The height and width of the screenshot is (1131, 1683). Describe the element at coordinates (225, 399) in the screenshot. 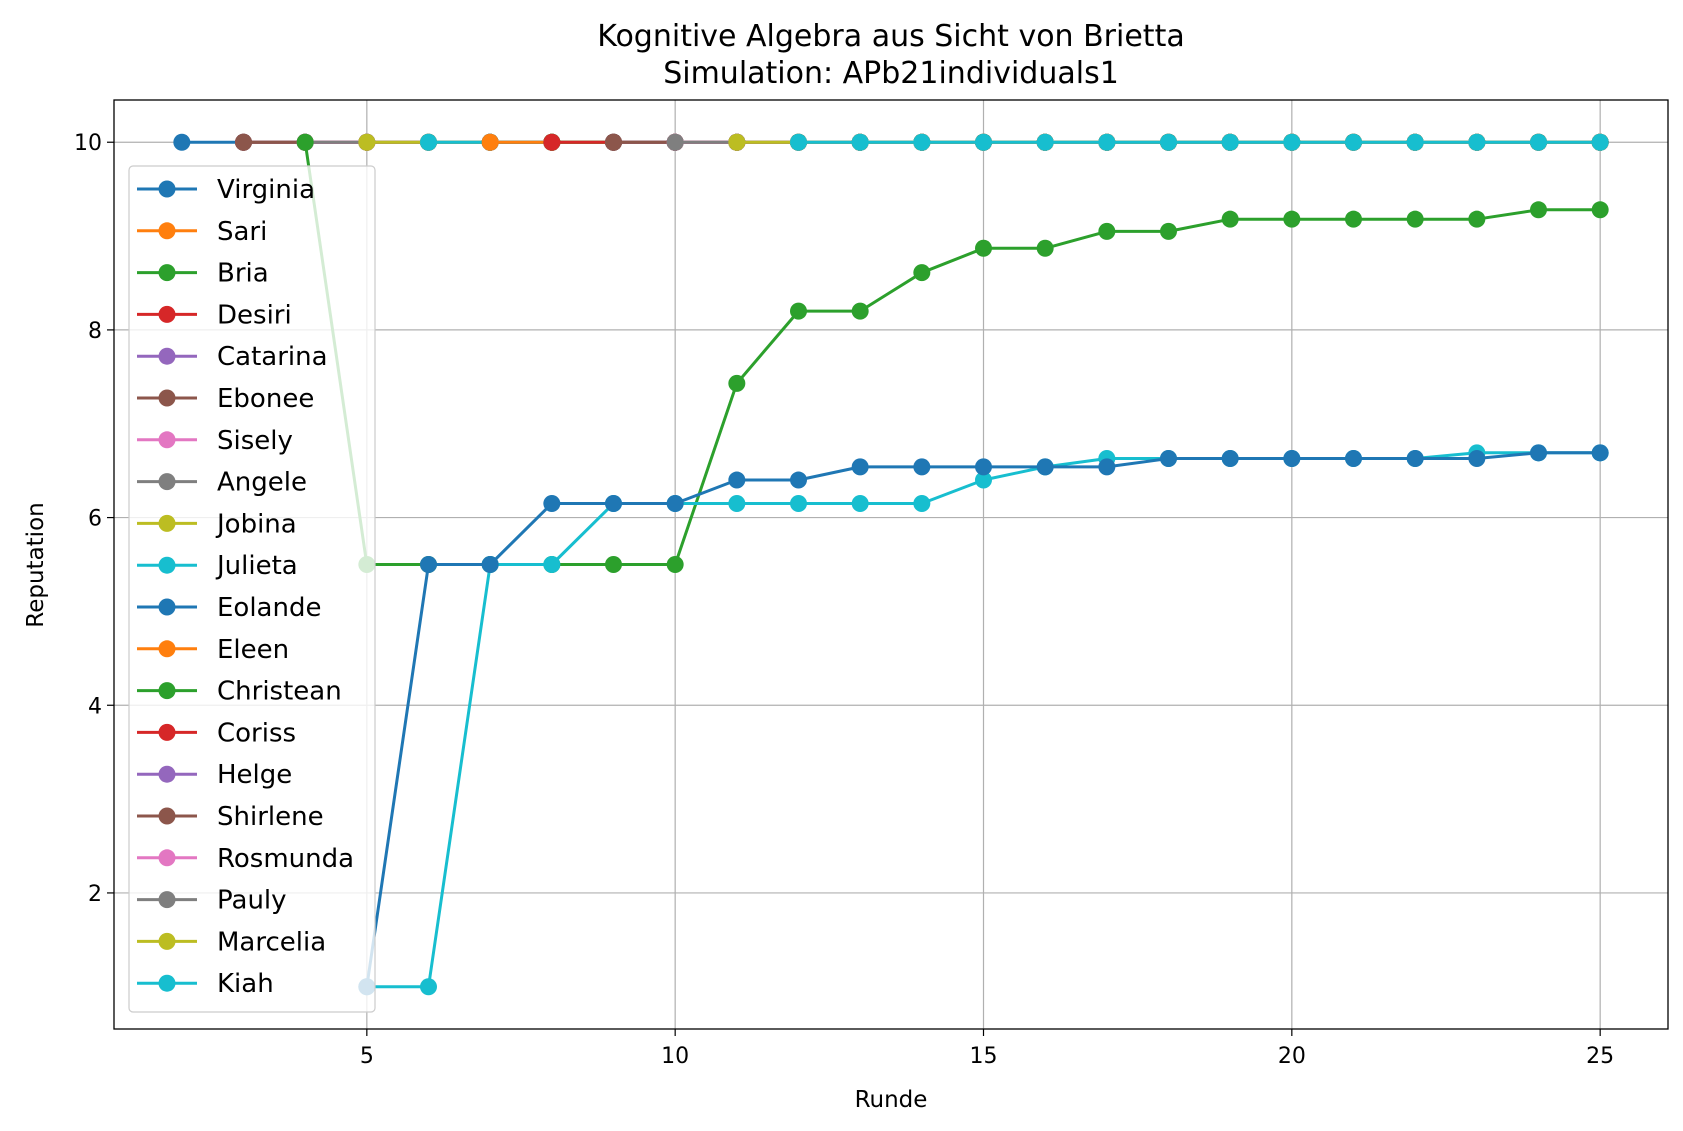

I see `legend-item: Ebonee` at that location.